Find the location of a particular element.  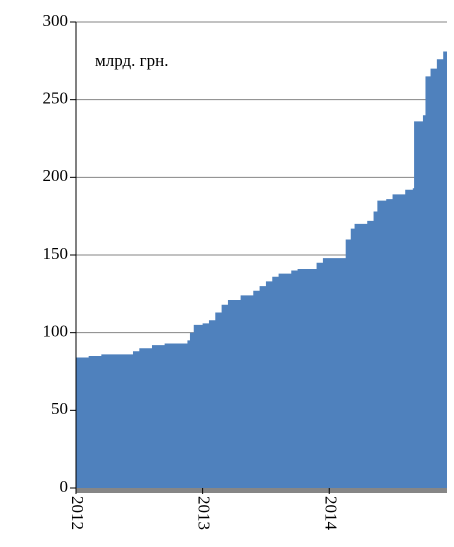

y-tick-label: 100 is located at coordinates (56, 331).